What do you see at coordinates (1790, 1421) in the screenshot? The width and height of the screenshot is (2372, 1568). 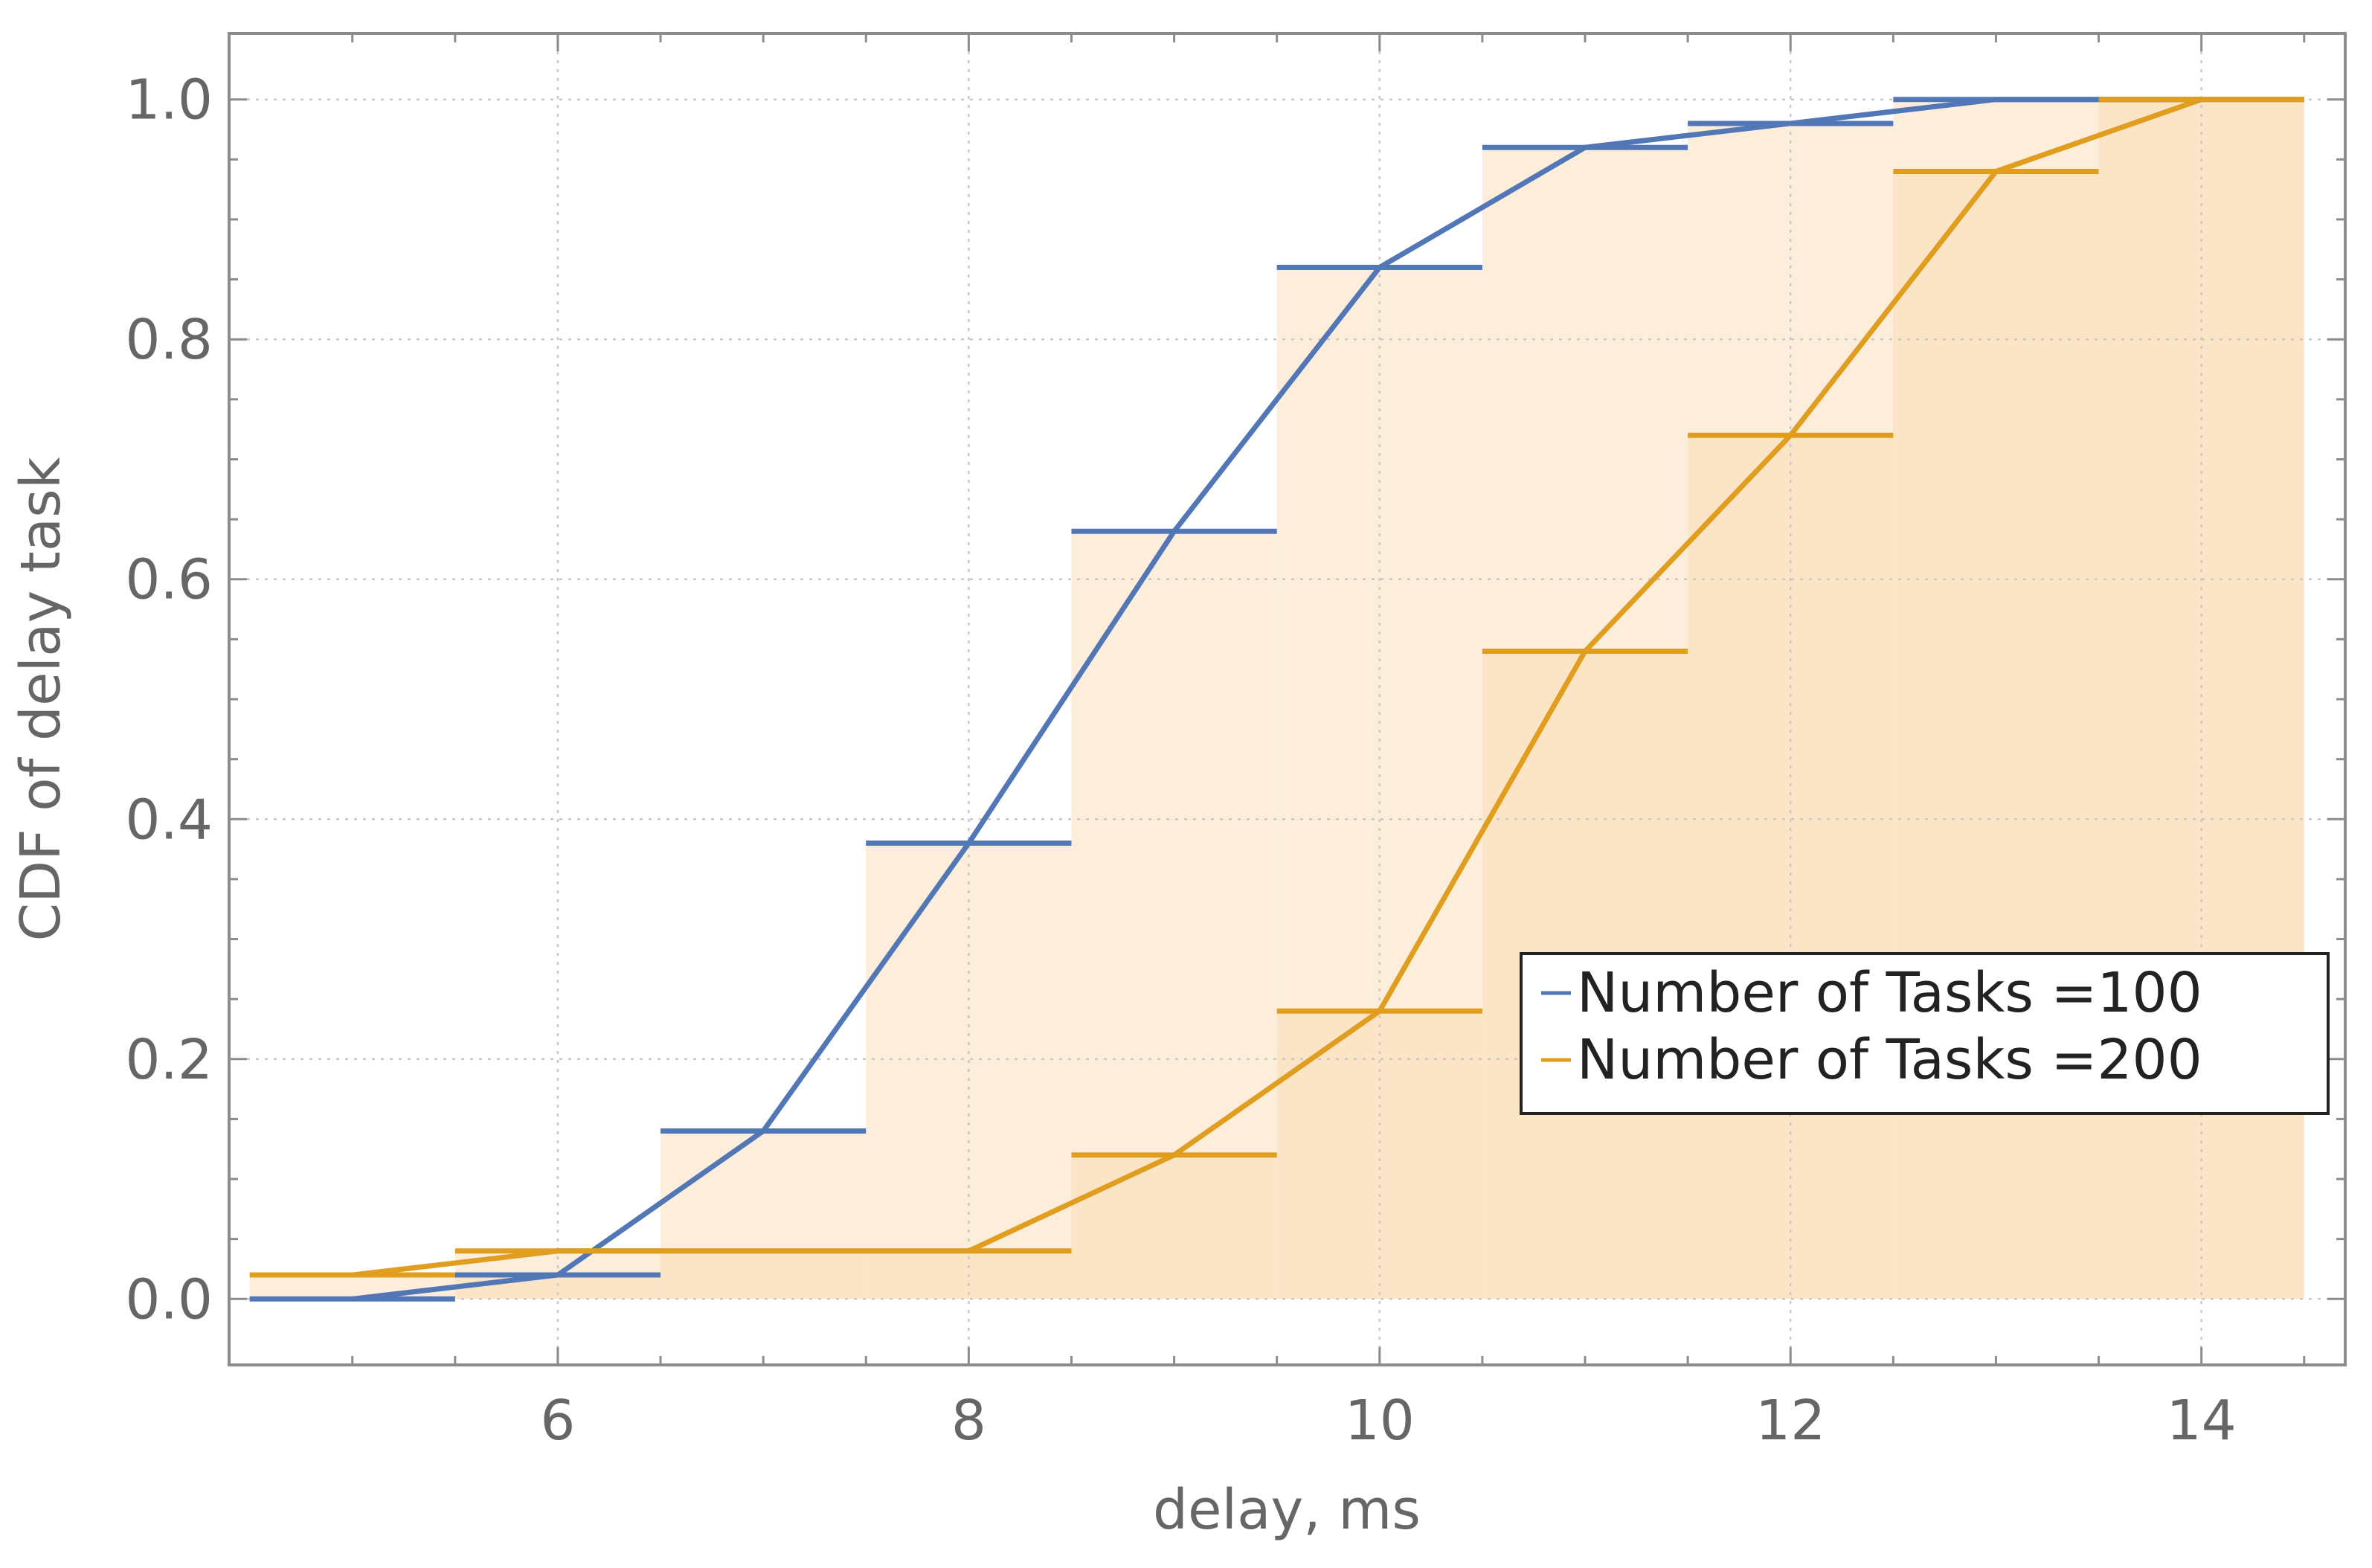 I see `x-tick-label-12: 12` at bounding box center [1790, 1421].